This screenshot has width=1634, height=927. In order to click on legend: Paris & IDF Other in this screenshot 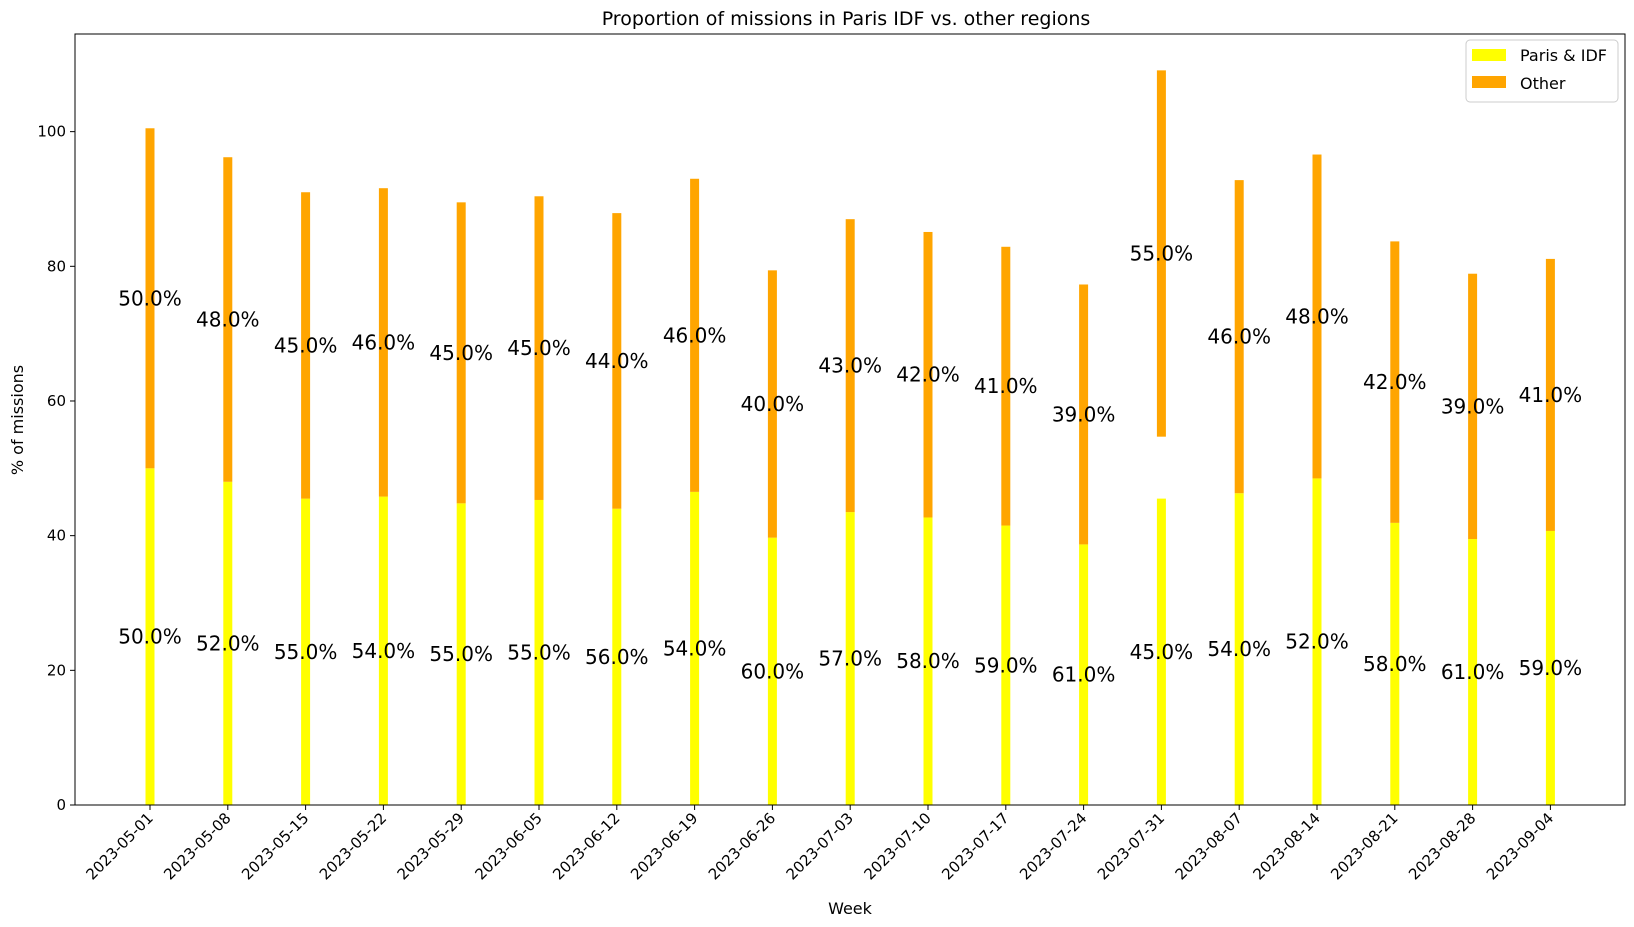, I will do `click(1542, 71)`.